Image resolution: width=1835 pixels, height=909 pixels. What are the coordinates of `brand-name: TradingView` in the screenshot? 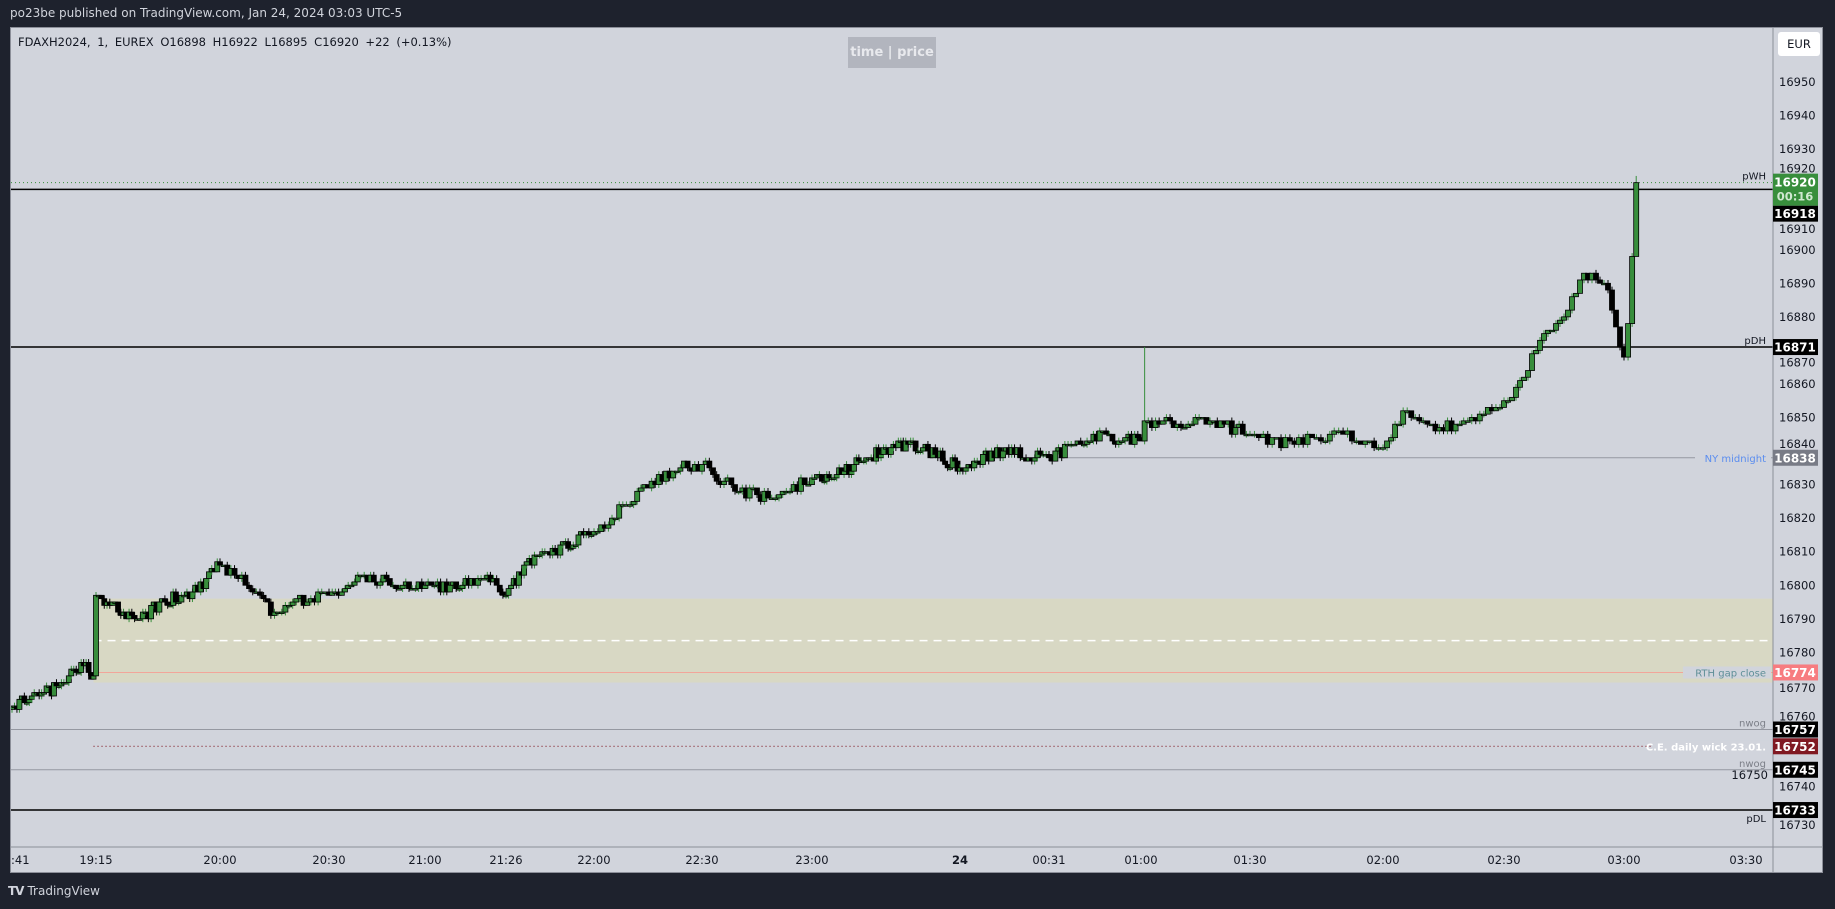 It's located at (63, 891).